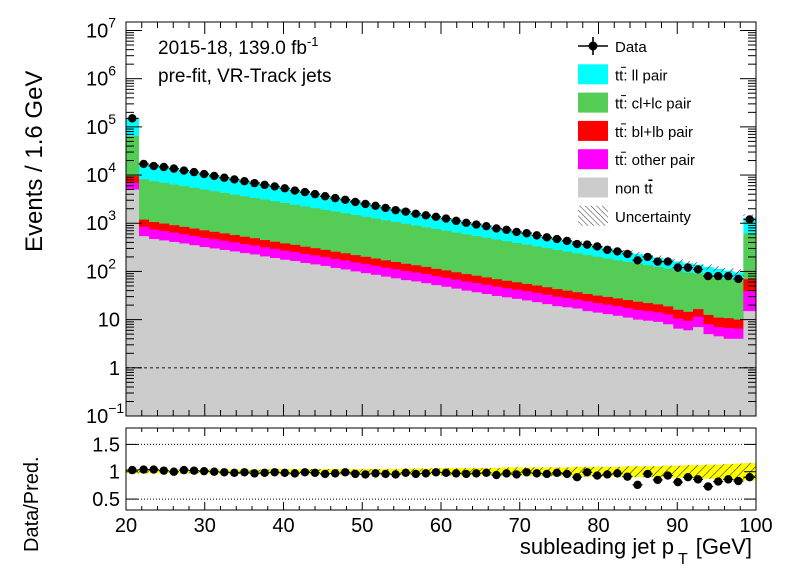  I want to click on main-y-tick-base: 1, so click(114, 369).